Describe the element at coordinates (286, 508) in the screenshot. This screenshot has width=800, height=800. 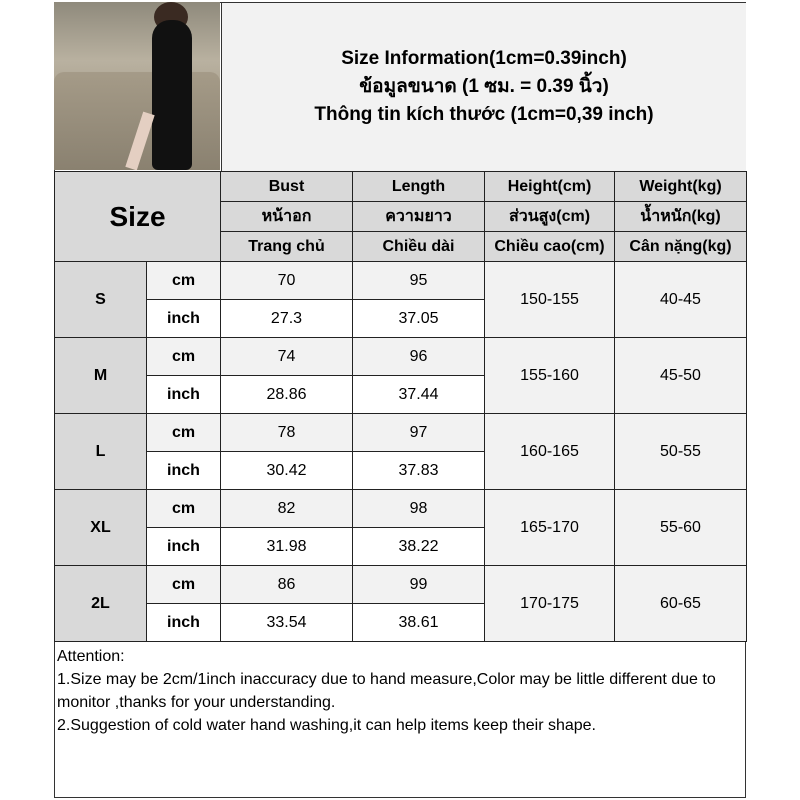
I see `bust-cm: 82` at that location.